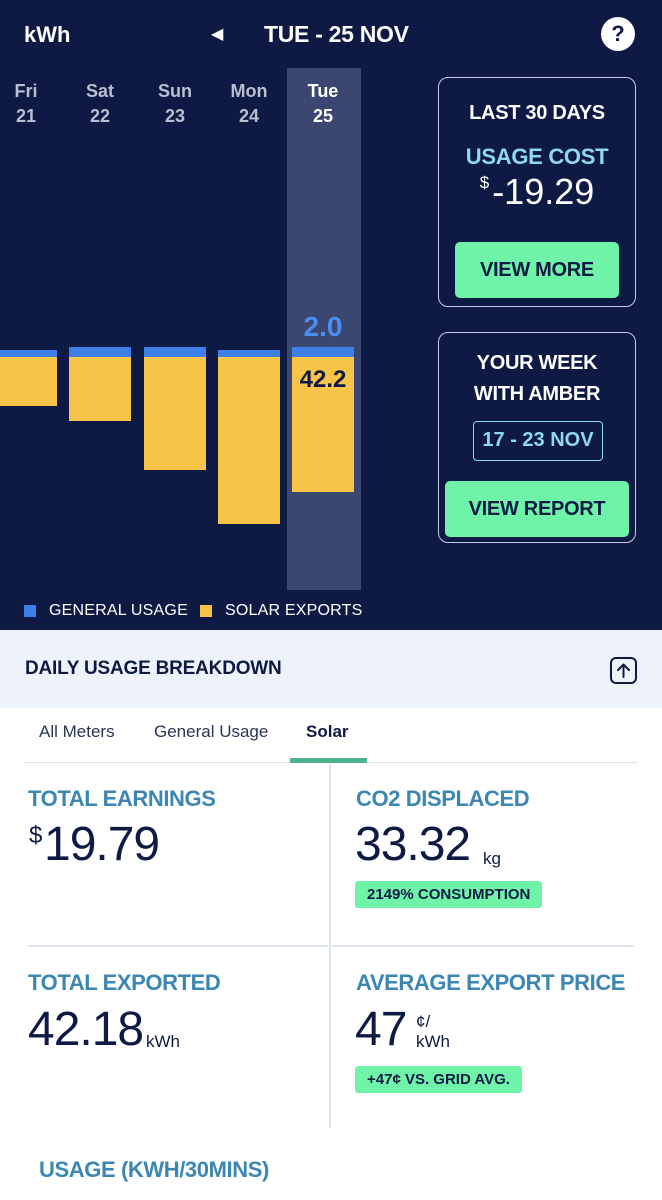  What do you see at coordinates (175, 91) in the screenshot?
I see `day-label-sun: Sun` at bounding box center [175, 91].